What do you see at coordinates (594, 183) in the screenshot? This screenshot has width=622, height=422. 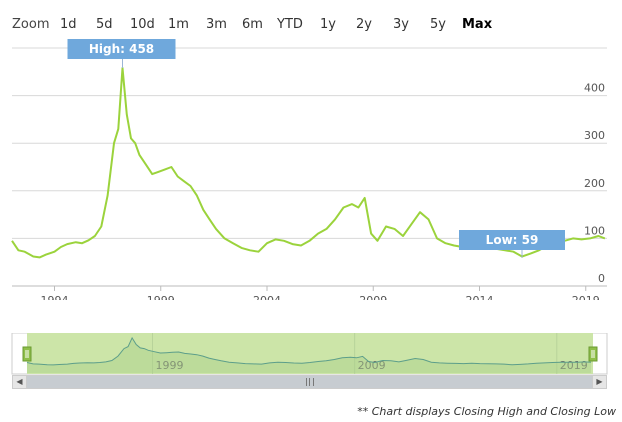 I see `y-tick-label: 200` at bounding box center [594, 183].